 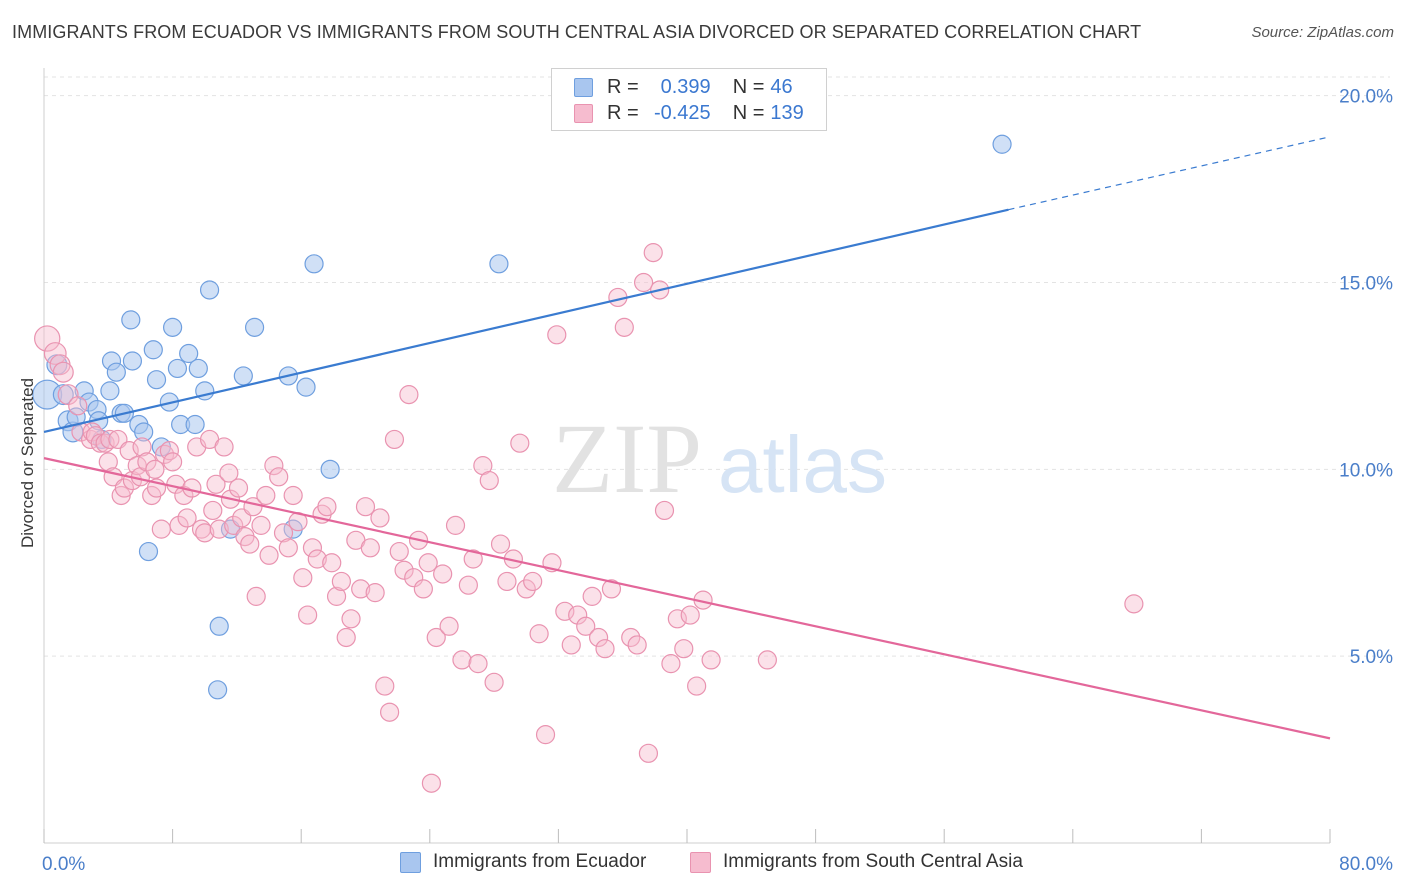 What do you see at coordinates (1366, 284) in the screenshot?
I see `y-tick-label-2: 15.0%` at bounding box center [1366, 284].